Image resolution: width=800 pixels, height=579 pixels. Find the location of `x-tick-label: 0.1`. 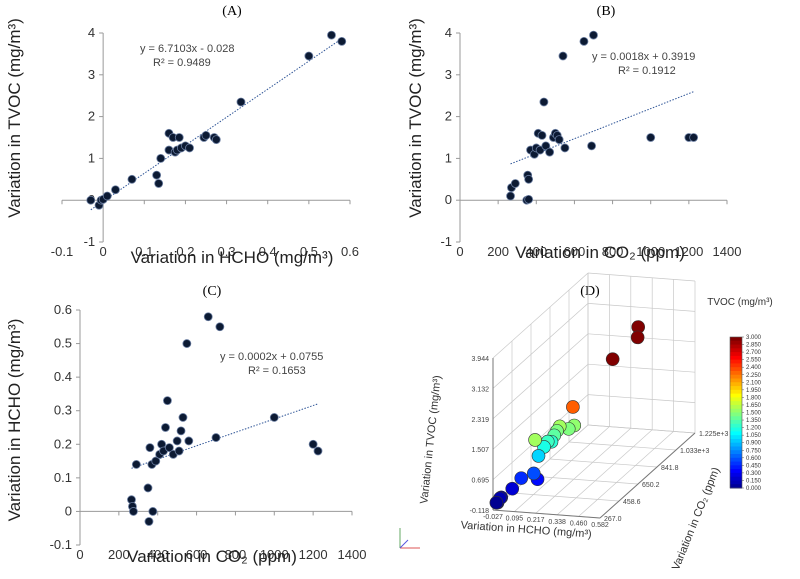

x-tick-label: 0.1 is located at coordinates (144, 251).